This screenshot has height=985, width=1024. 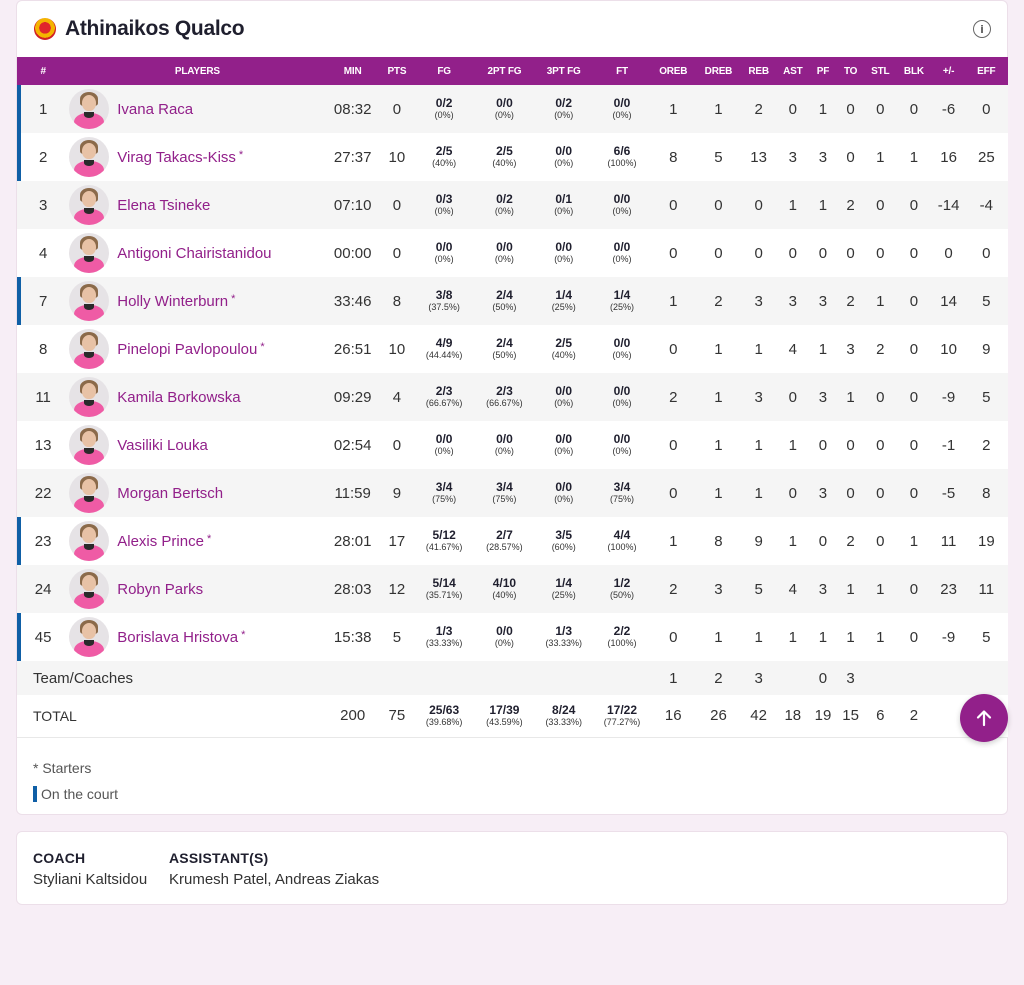 I want to click on player-blk: 0, so click(x=914, y=253).